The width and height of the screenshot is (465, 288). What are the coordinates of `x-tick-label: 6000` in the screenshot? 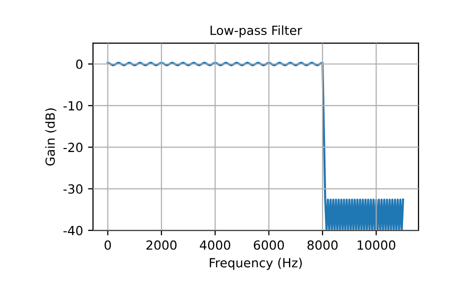 It's located at (269, 245).